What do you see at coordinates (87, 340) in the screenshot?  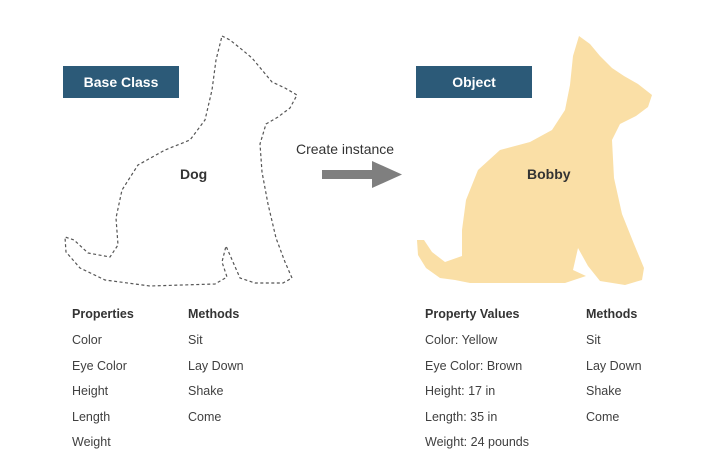 I see `property-item: Color` at bounding box center [87, 340].